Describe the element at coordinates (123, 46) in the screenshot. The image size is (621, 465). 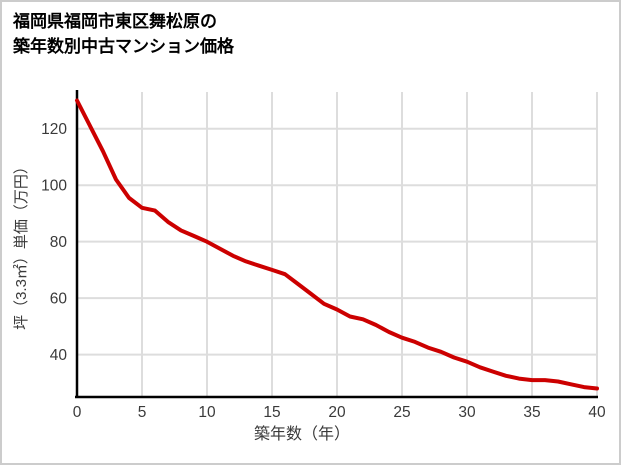
I see `chart-title-line2: 築年数別中古マンション価格` at that location.